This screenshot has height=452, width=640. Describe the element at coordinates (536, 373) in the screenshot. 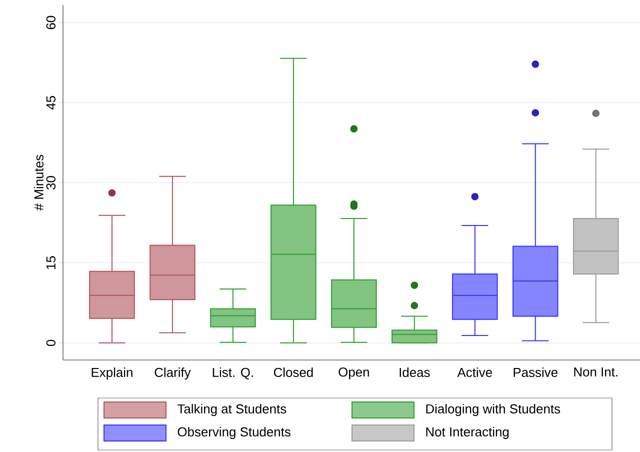

I see `x-tick-label: Passive` at that location.